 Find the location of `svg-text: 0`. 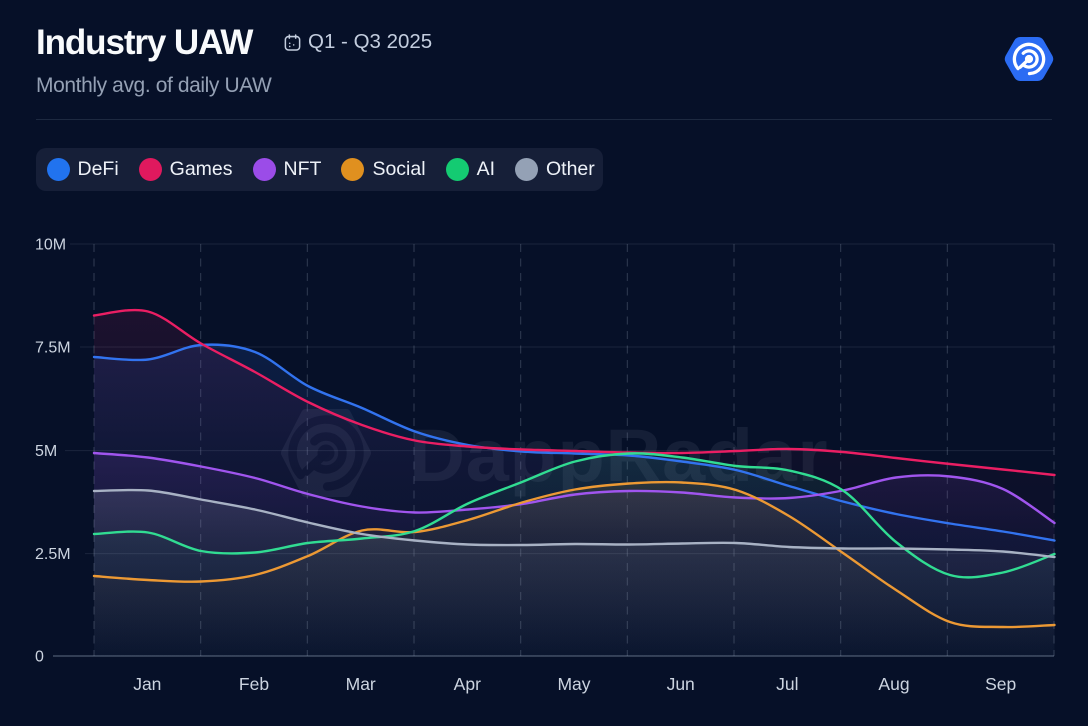

svg-text: 0 is located at coordinates (39, 657).